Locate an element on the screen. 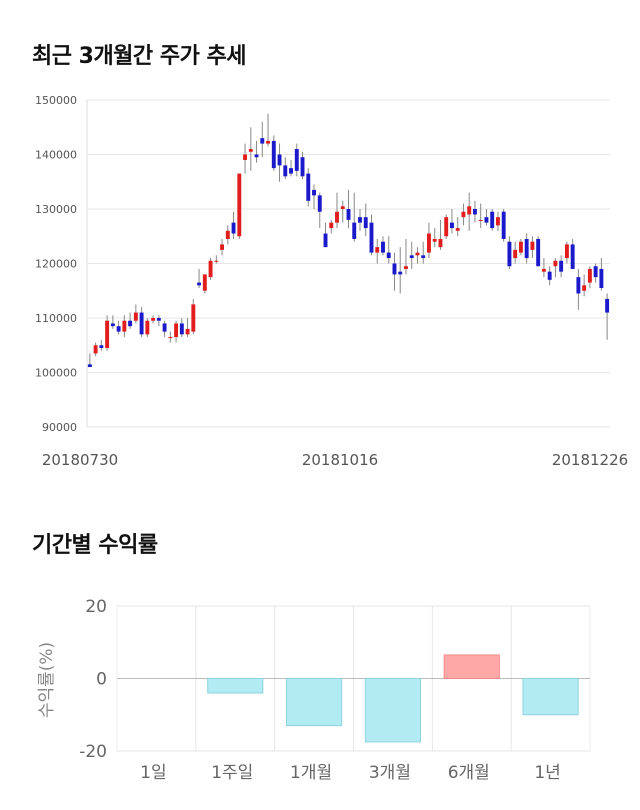 Image resolution: width=640 pixels, height=810 pixels. x-tick-label: 20180730 is located at coordinates (80, 460).